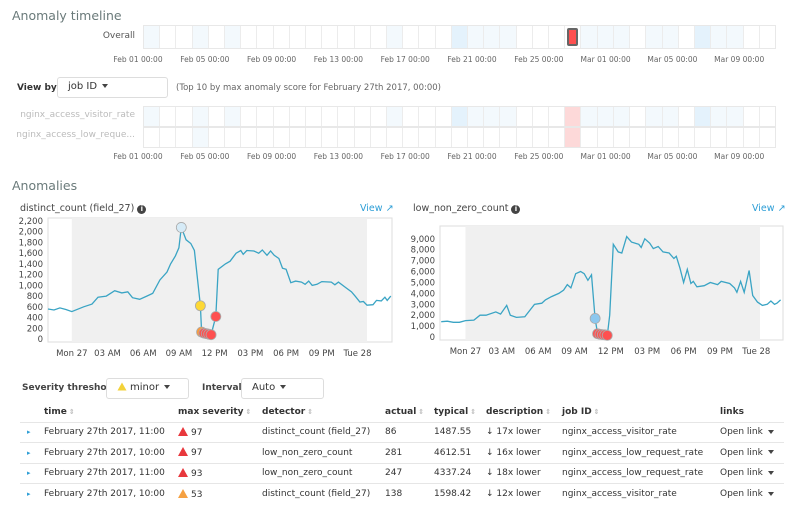  What do you see at coordinates (519, 411) in the screenshot?
I see `column-header-description: description ⇕` at bounding box center [519, 411].